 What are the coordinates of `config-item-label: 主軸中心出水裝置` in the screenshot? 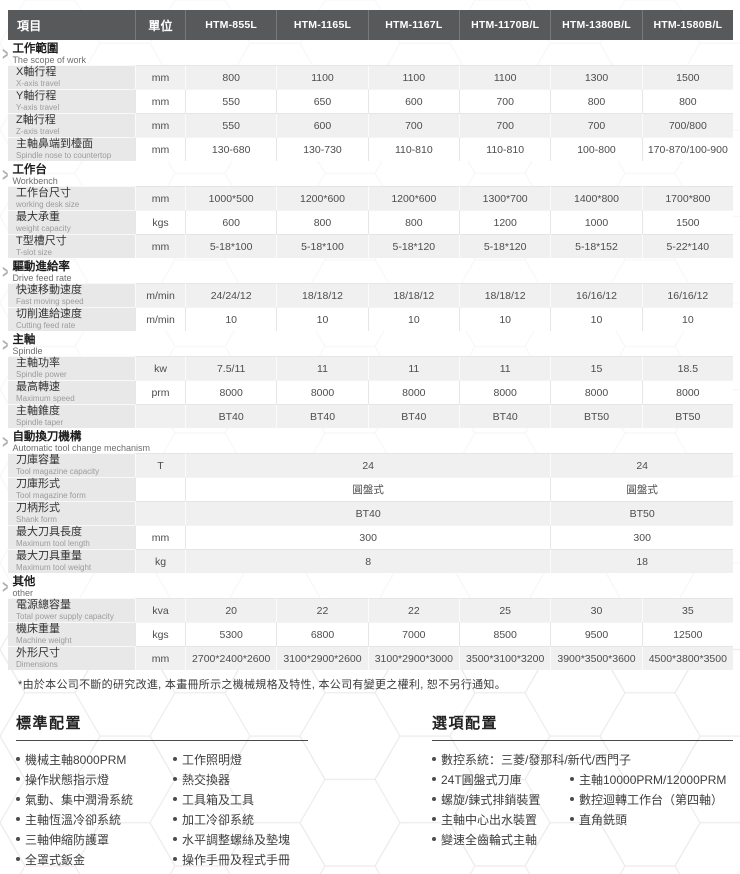 It's located at (489, 819).